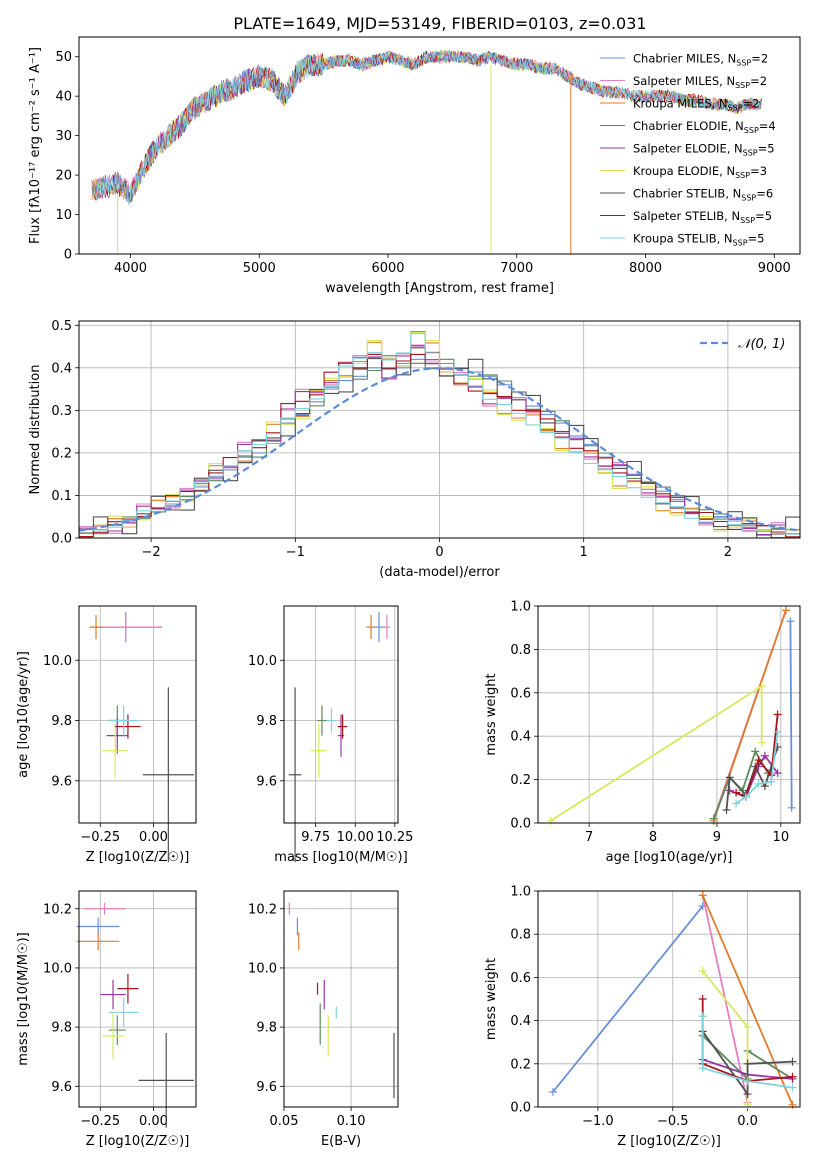  Describe the element at coordinates (763, 216) in the screenshot. I see `legend-eq: =5` at that location.